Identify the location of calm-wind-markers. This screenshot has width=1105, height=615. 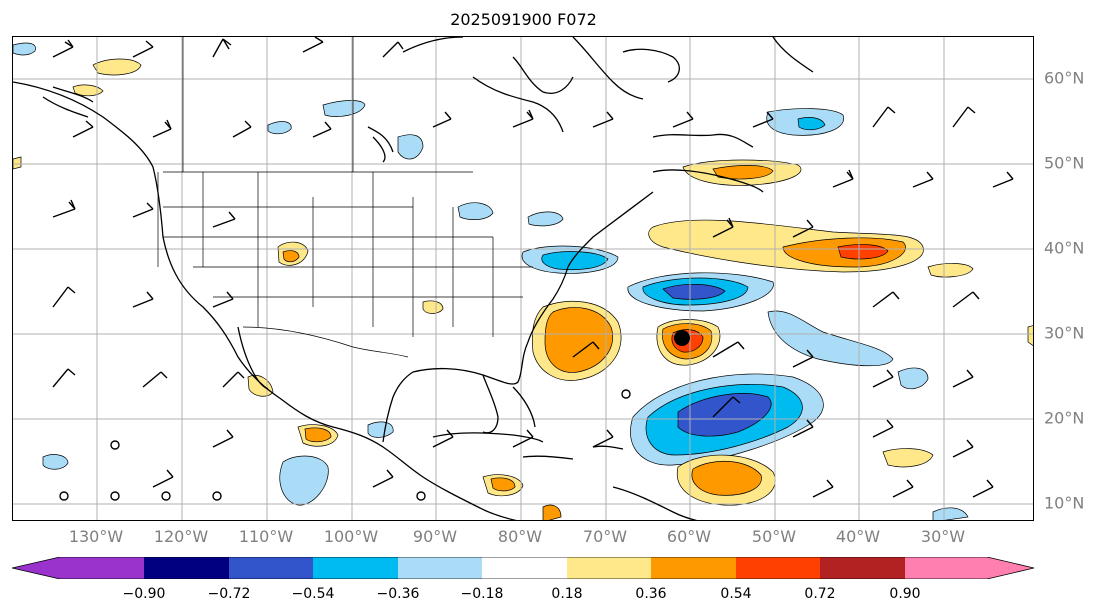
(345, 445).